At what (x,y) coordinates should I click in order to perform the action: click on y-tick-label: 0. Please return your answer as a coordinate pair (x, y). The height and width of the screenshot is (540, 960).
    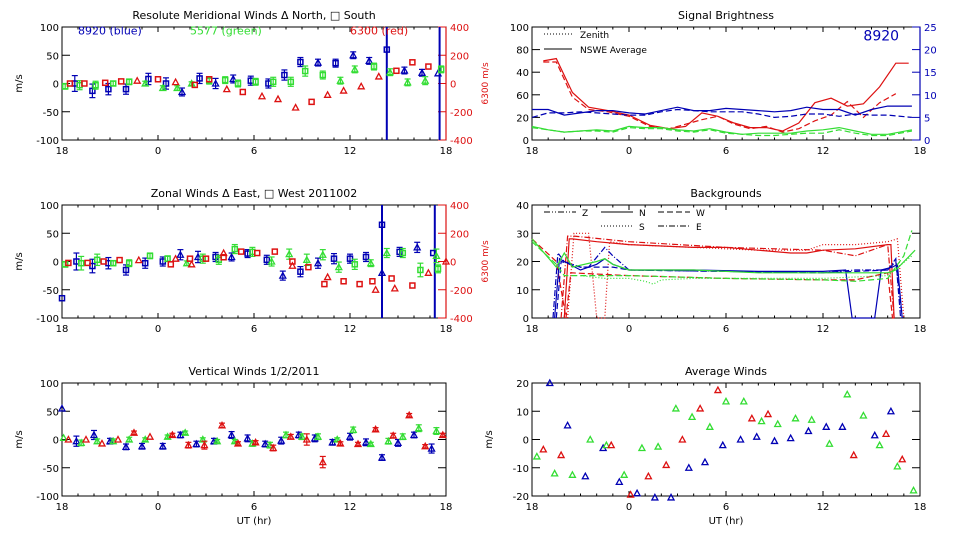
    Looking at the image, I should click on (526, 441).